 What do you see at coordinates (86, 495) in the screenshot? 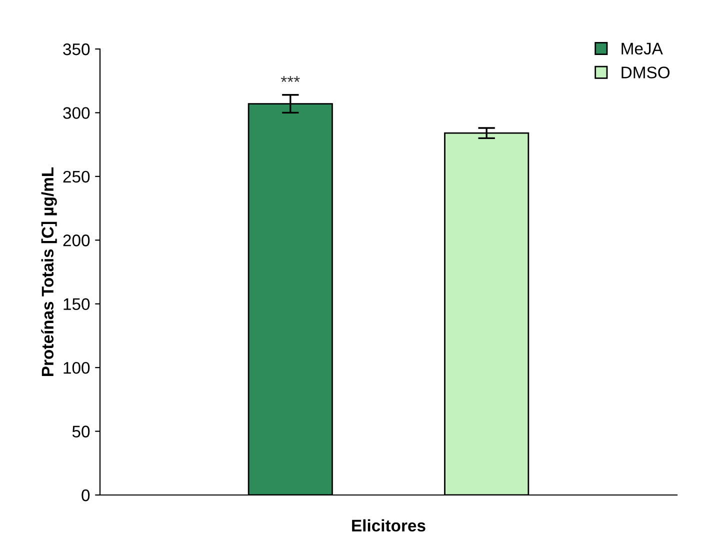
I see `y-tick-label: 0` at bounding box center [86, 495].